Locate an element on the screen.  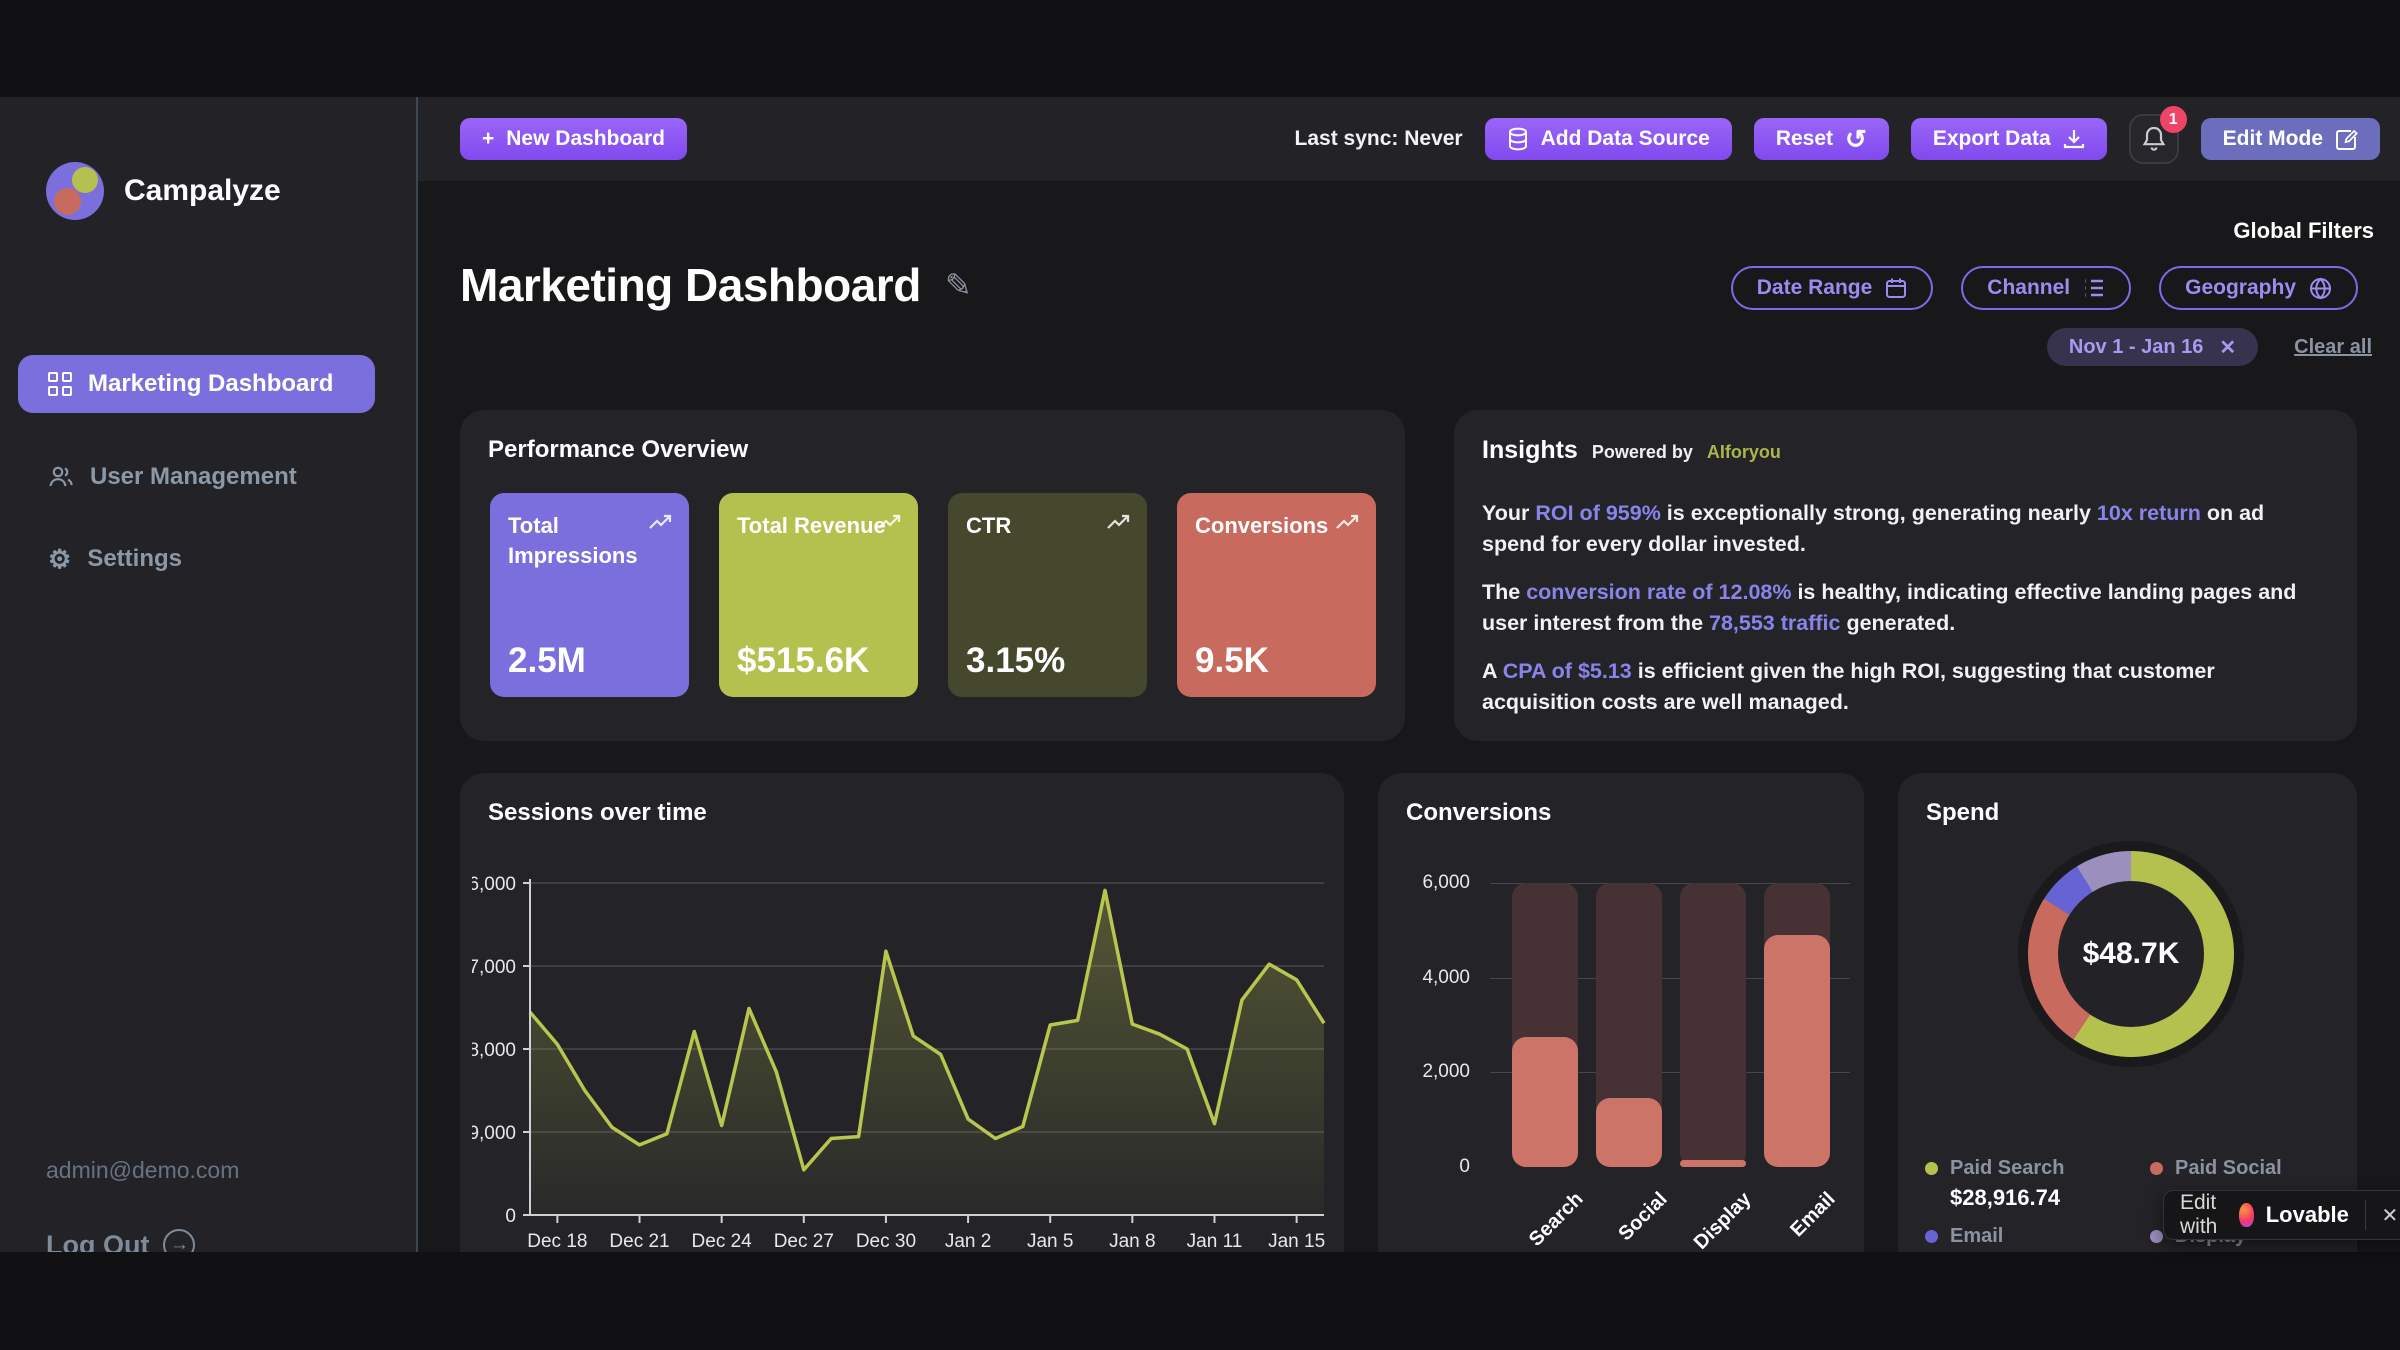
spend-donut-chart: $48.7K is located at coordinates (2131, 954).